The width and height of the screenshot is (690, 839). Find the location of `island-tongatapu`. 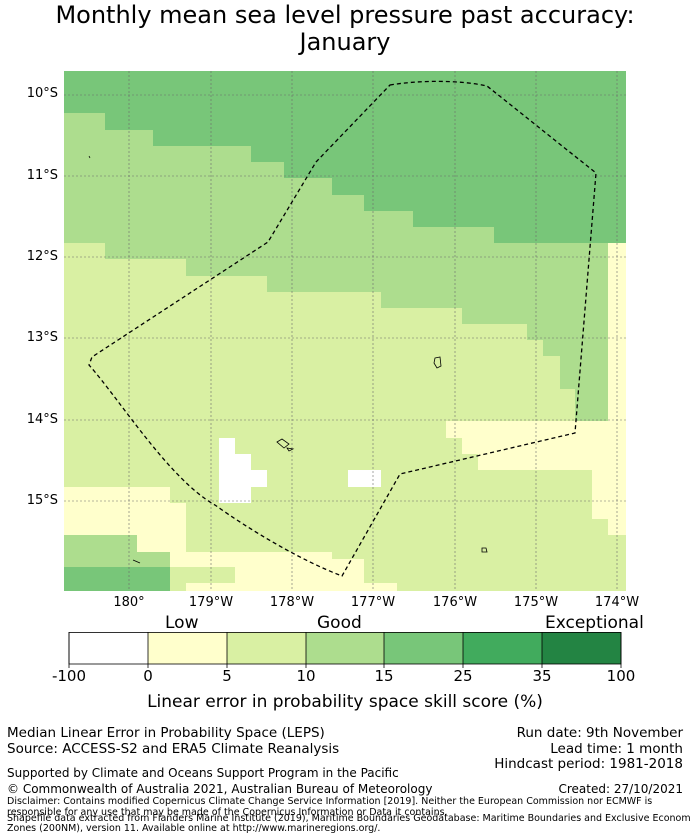

island-tongatapu is located at coordinates (283, 443).